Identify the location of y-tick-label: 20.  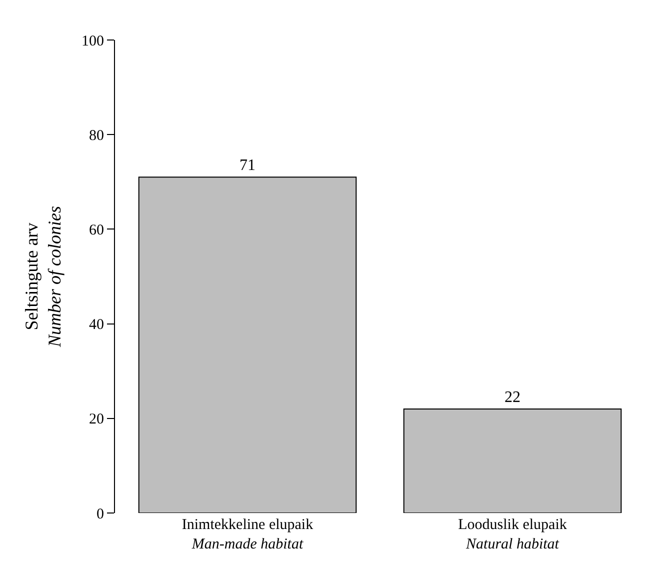
(96, 420).